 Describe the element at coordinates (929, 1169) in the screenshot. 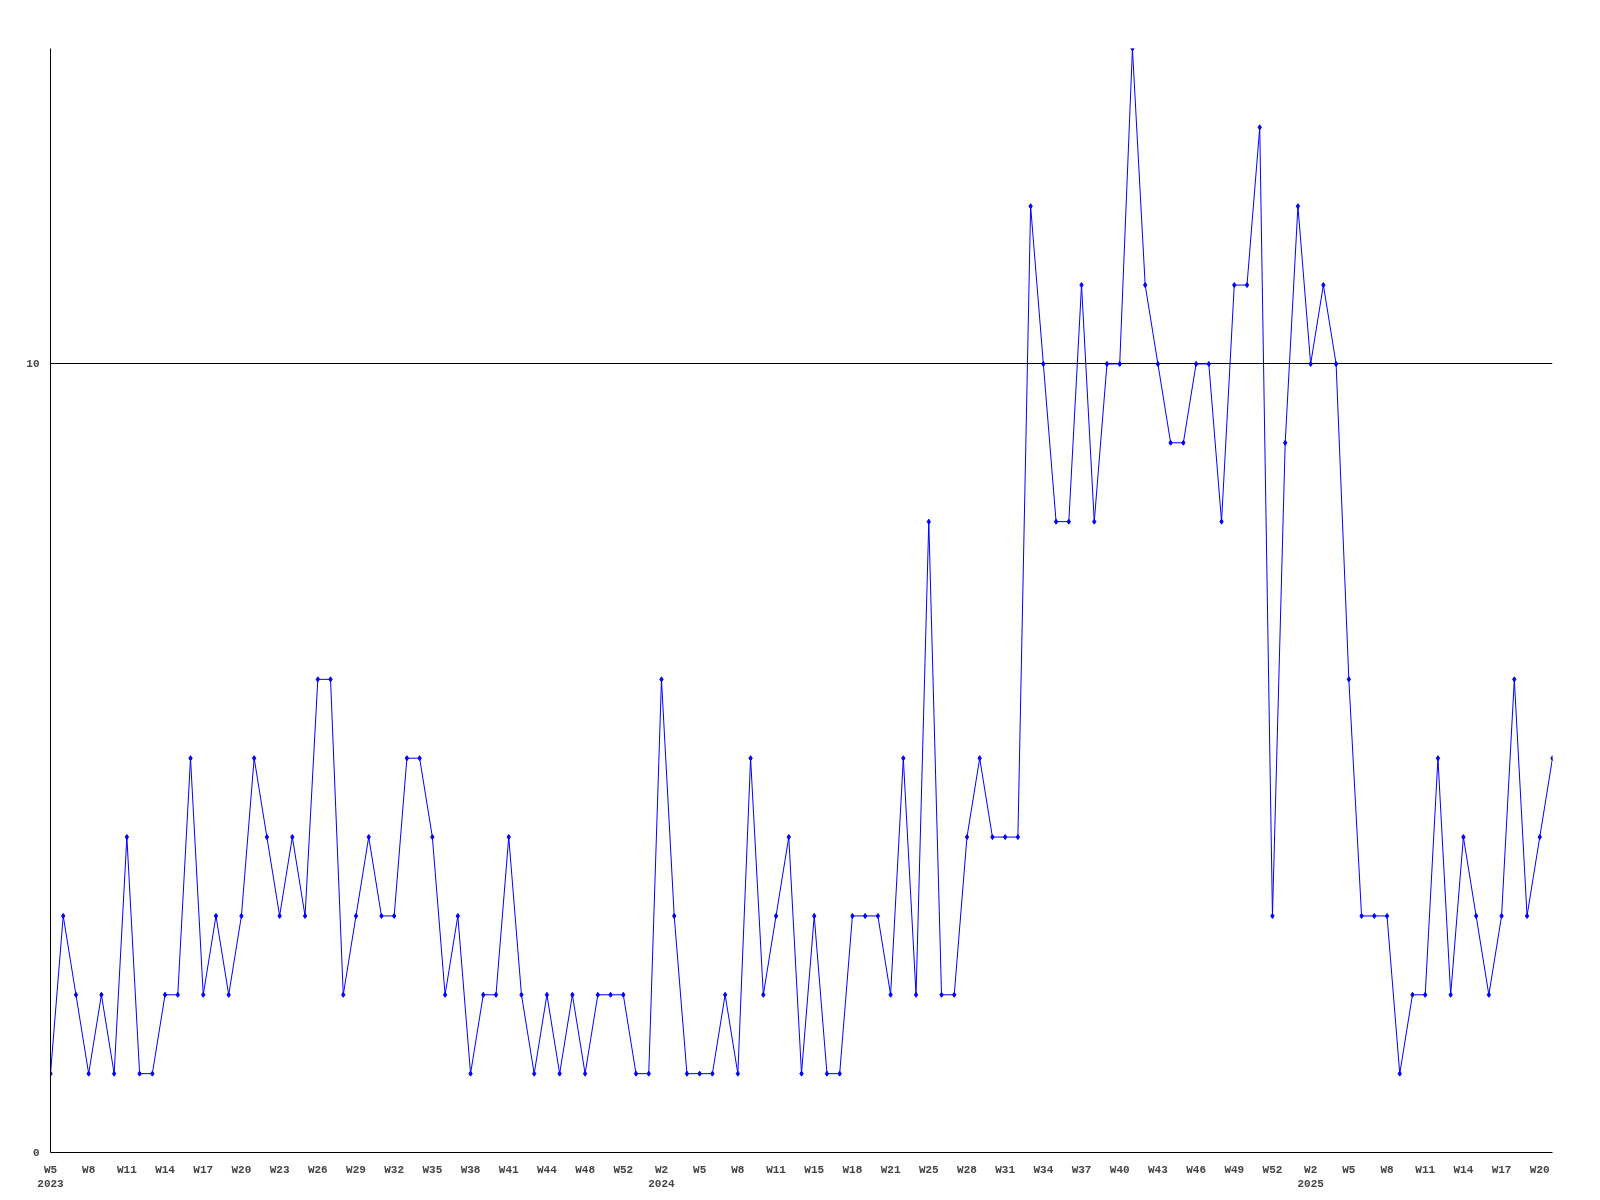

I see `x-tick-label: W25` at that location.